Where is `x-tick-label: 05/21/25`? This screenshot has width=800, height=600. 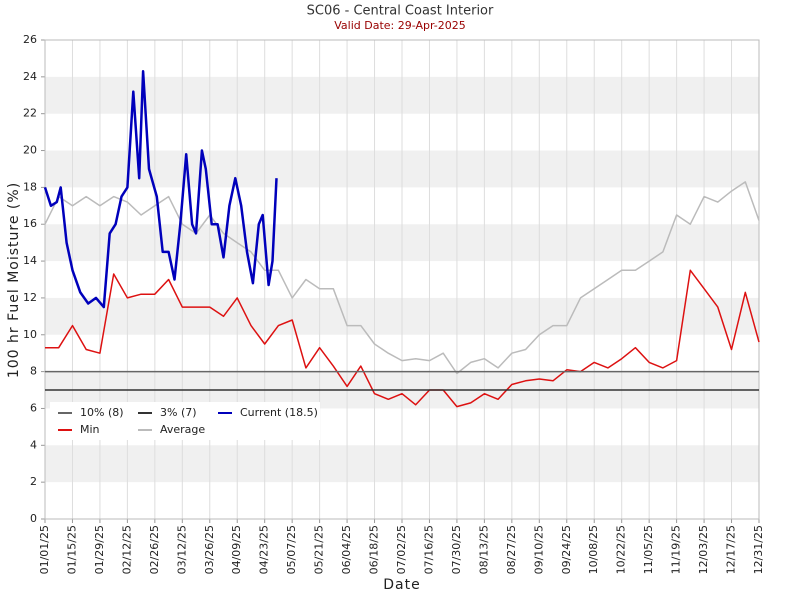
x-tick-label: 05/21/25 is located at coordinates (319, 549).